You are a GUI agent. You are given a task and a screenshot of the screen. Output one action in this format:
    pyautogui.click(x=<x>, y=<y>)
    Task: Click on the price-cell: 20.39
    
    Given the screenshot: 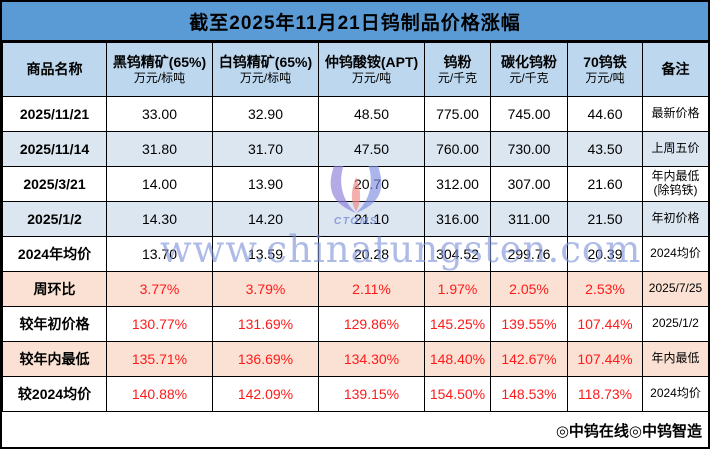 What is the action you would take?
    pyautogui.click(x=605, y=254)
    